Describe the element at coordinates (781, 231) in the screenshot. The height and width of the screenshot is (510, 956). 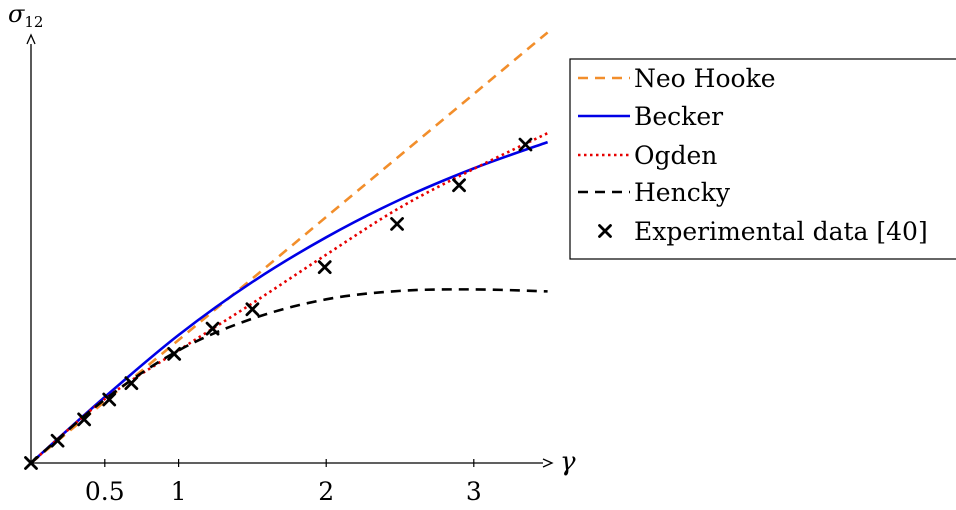
I see `legend-label: Experimental data [40]` at that location.